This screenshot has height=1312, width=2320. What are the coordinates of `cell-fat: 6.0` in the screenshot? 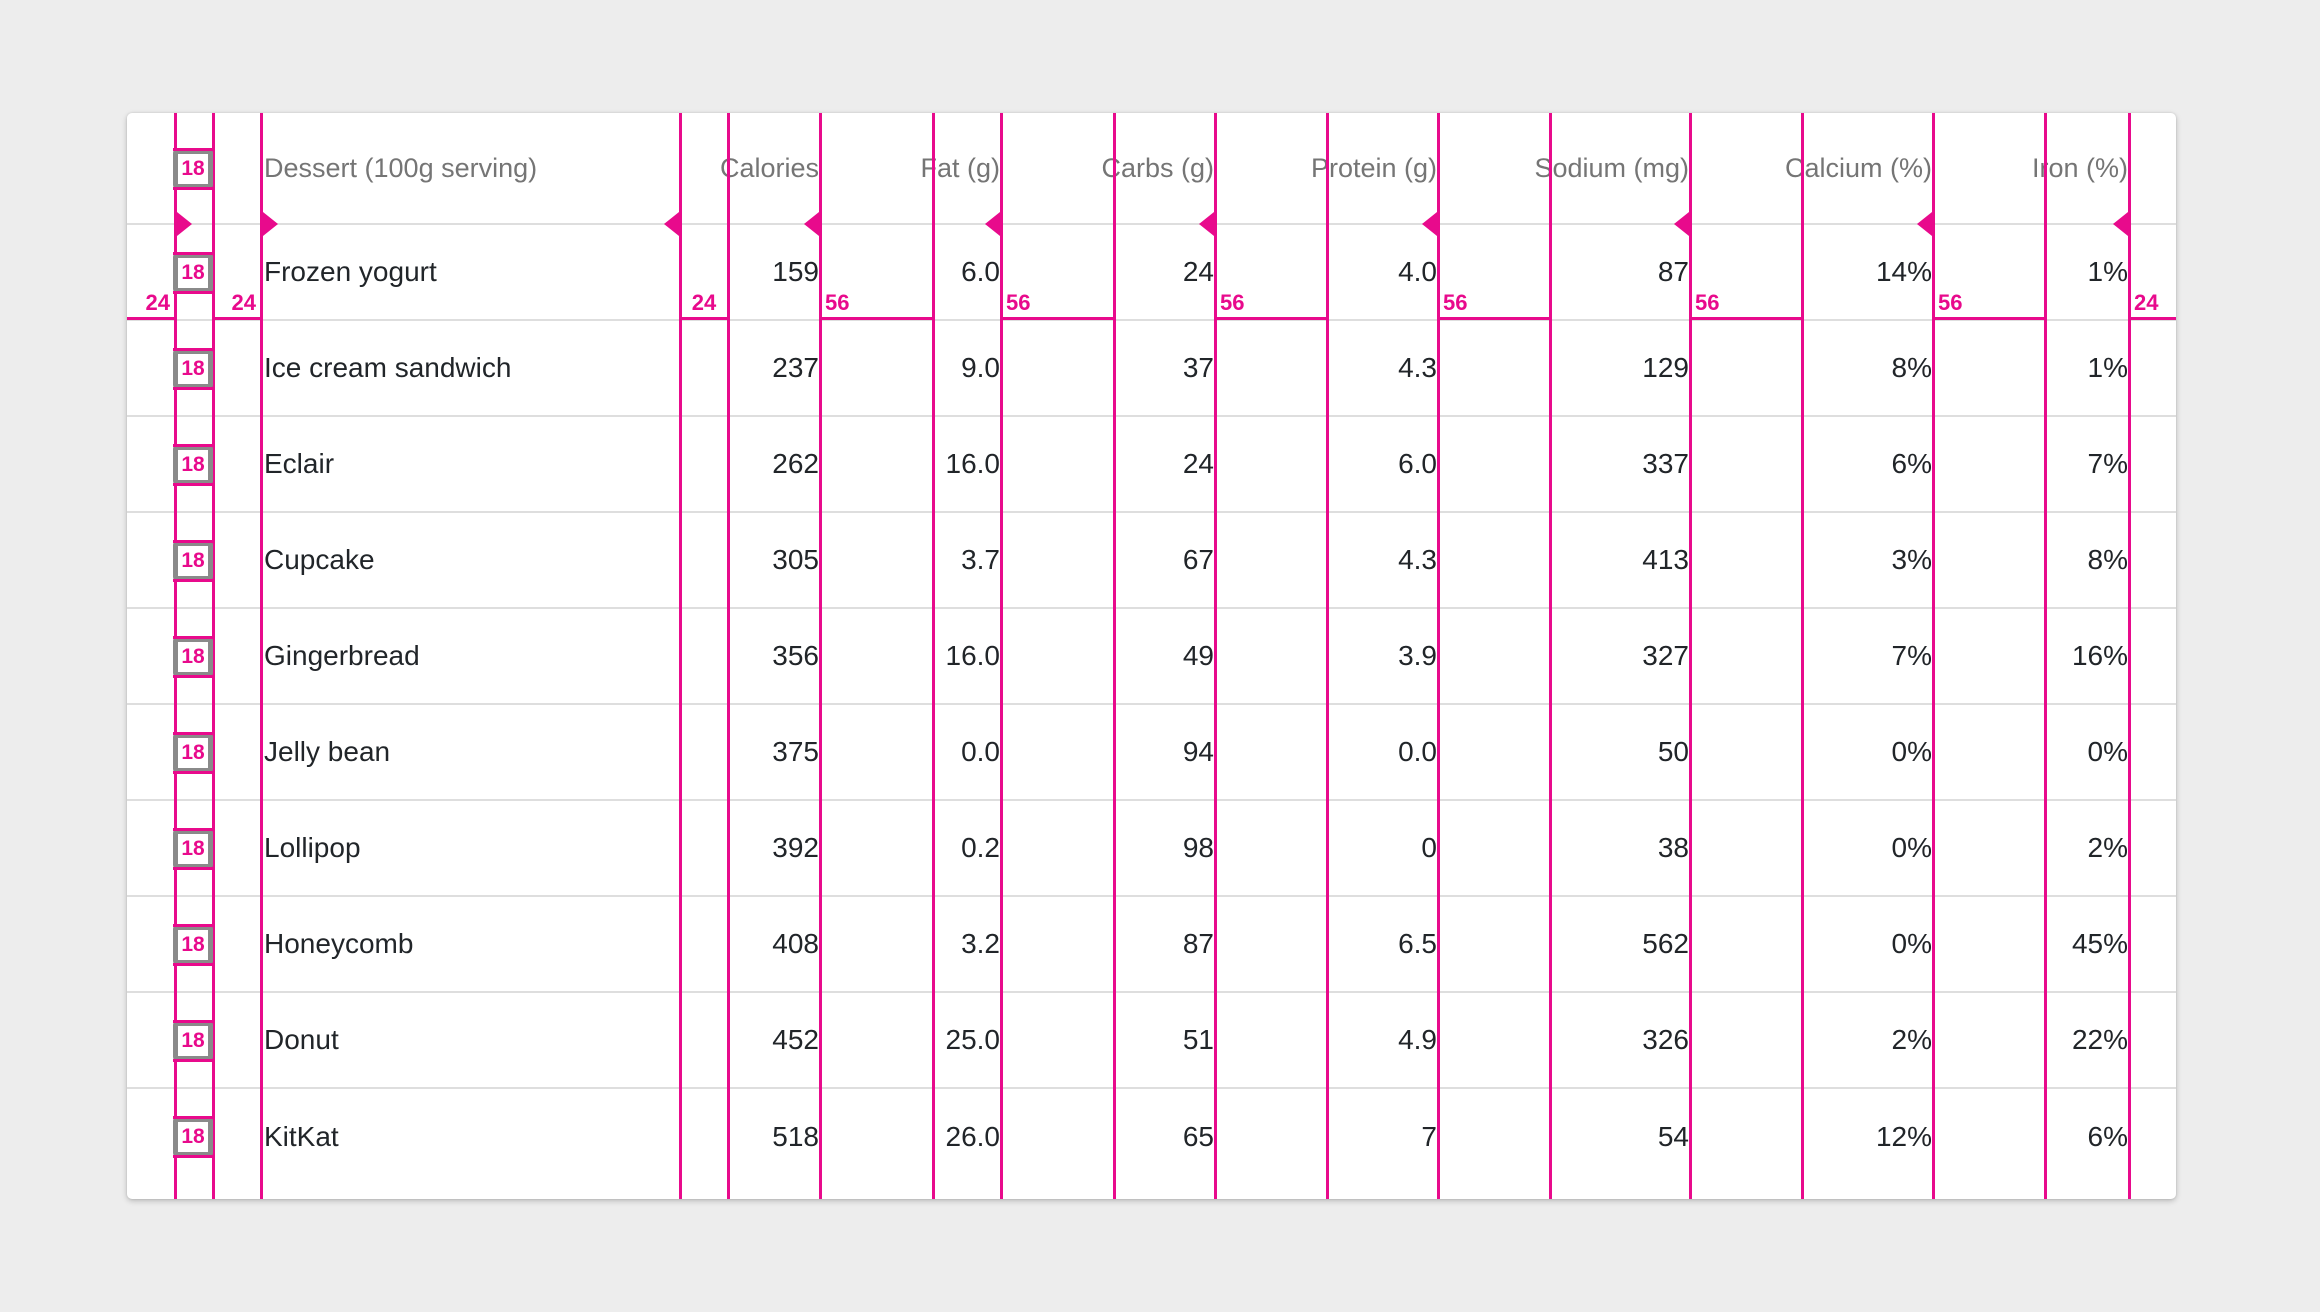 It's located at (980, 271).